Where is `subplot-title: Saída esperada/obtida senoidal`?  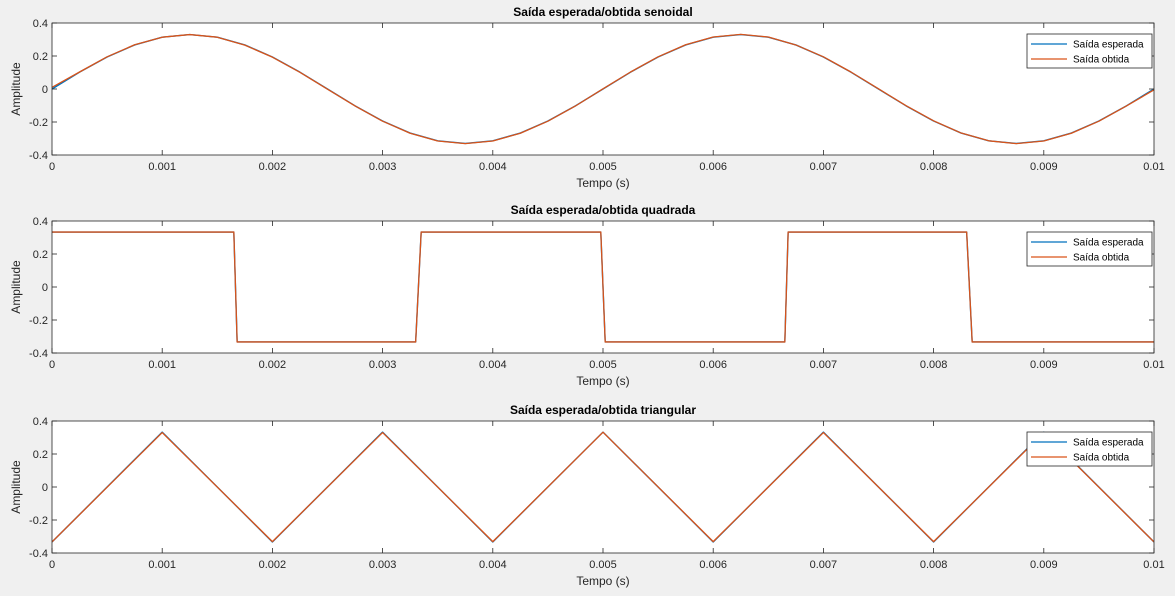 subplot-title: Saída esperada/obtida senoidal is located at coordinates (602, 12).